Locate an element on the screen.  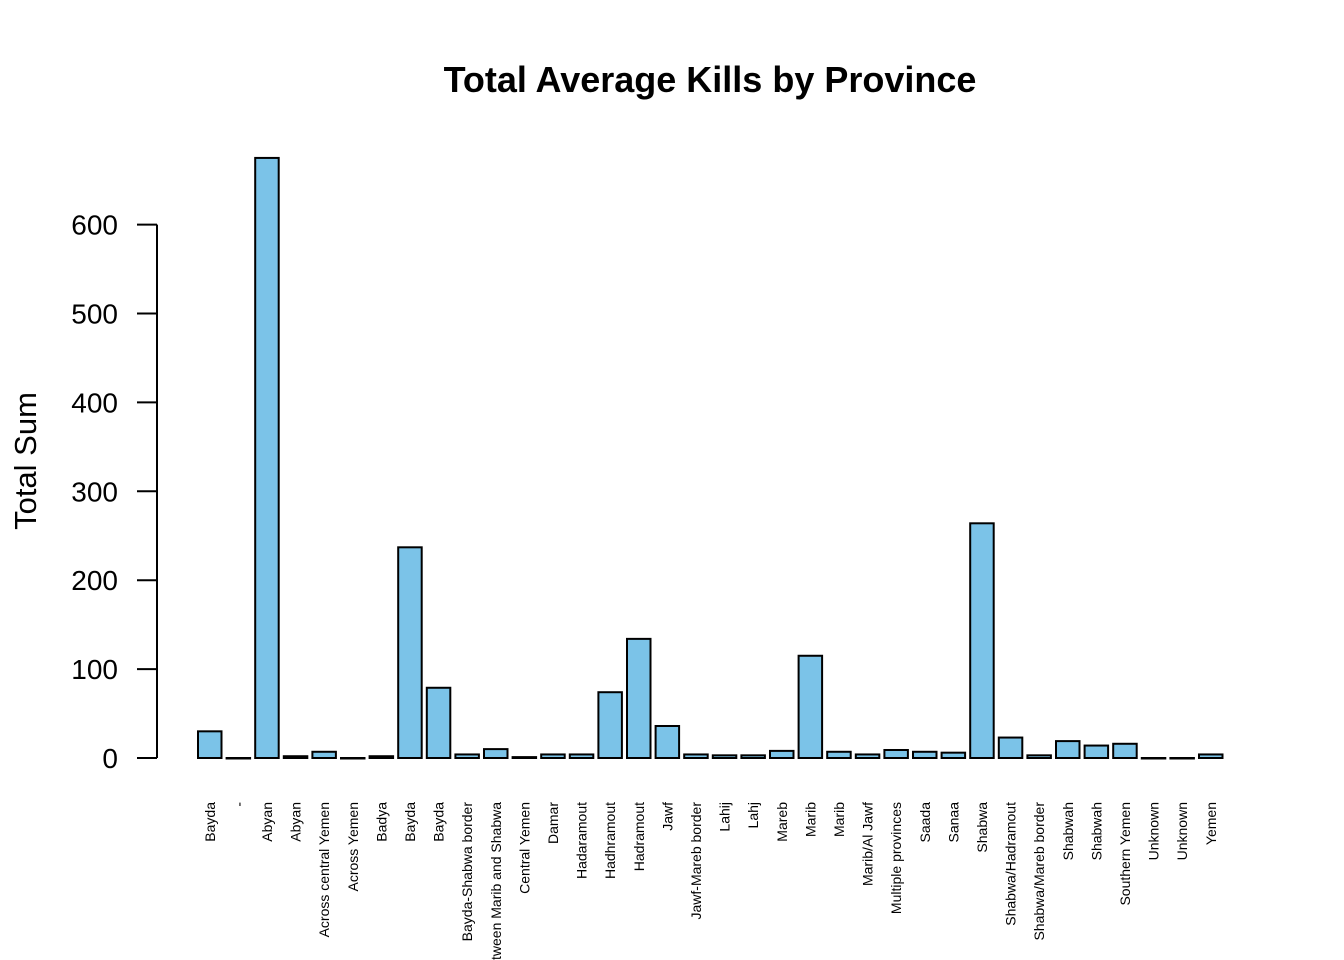
x-tick-label: Shabwa/Hadramout is located at coordinates (1011, 864).